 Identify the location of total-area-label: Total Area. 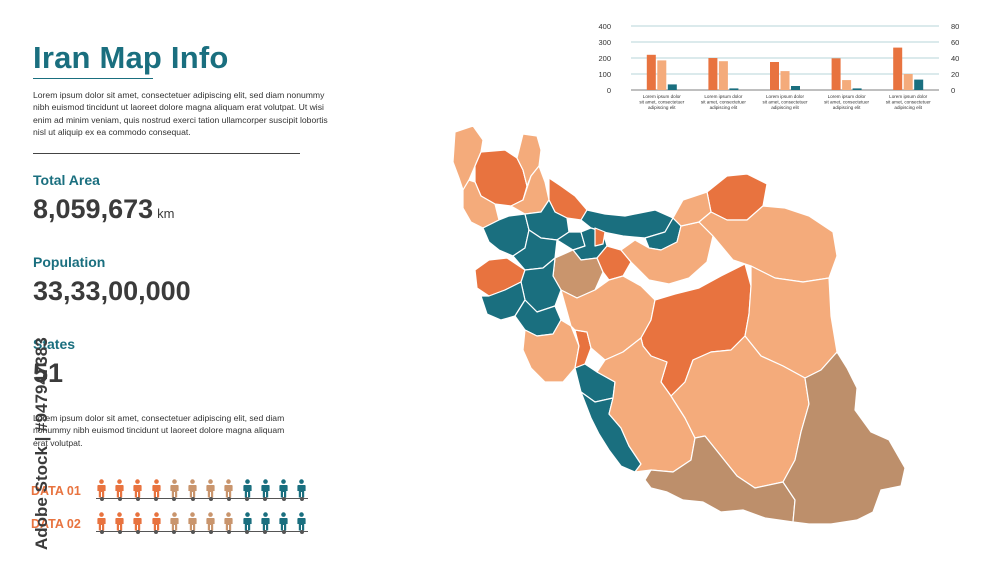
(66, 180).